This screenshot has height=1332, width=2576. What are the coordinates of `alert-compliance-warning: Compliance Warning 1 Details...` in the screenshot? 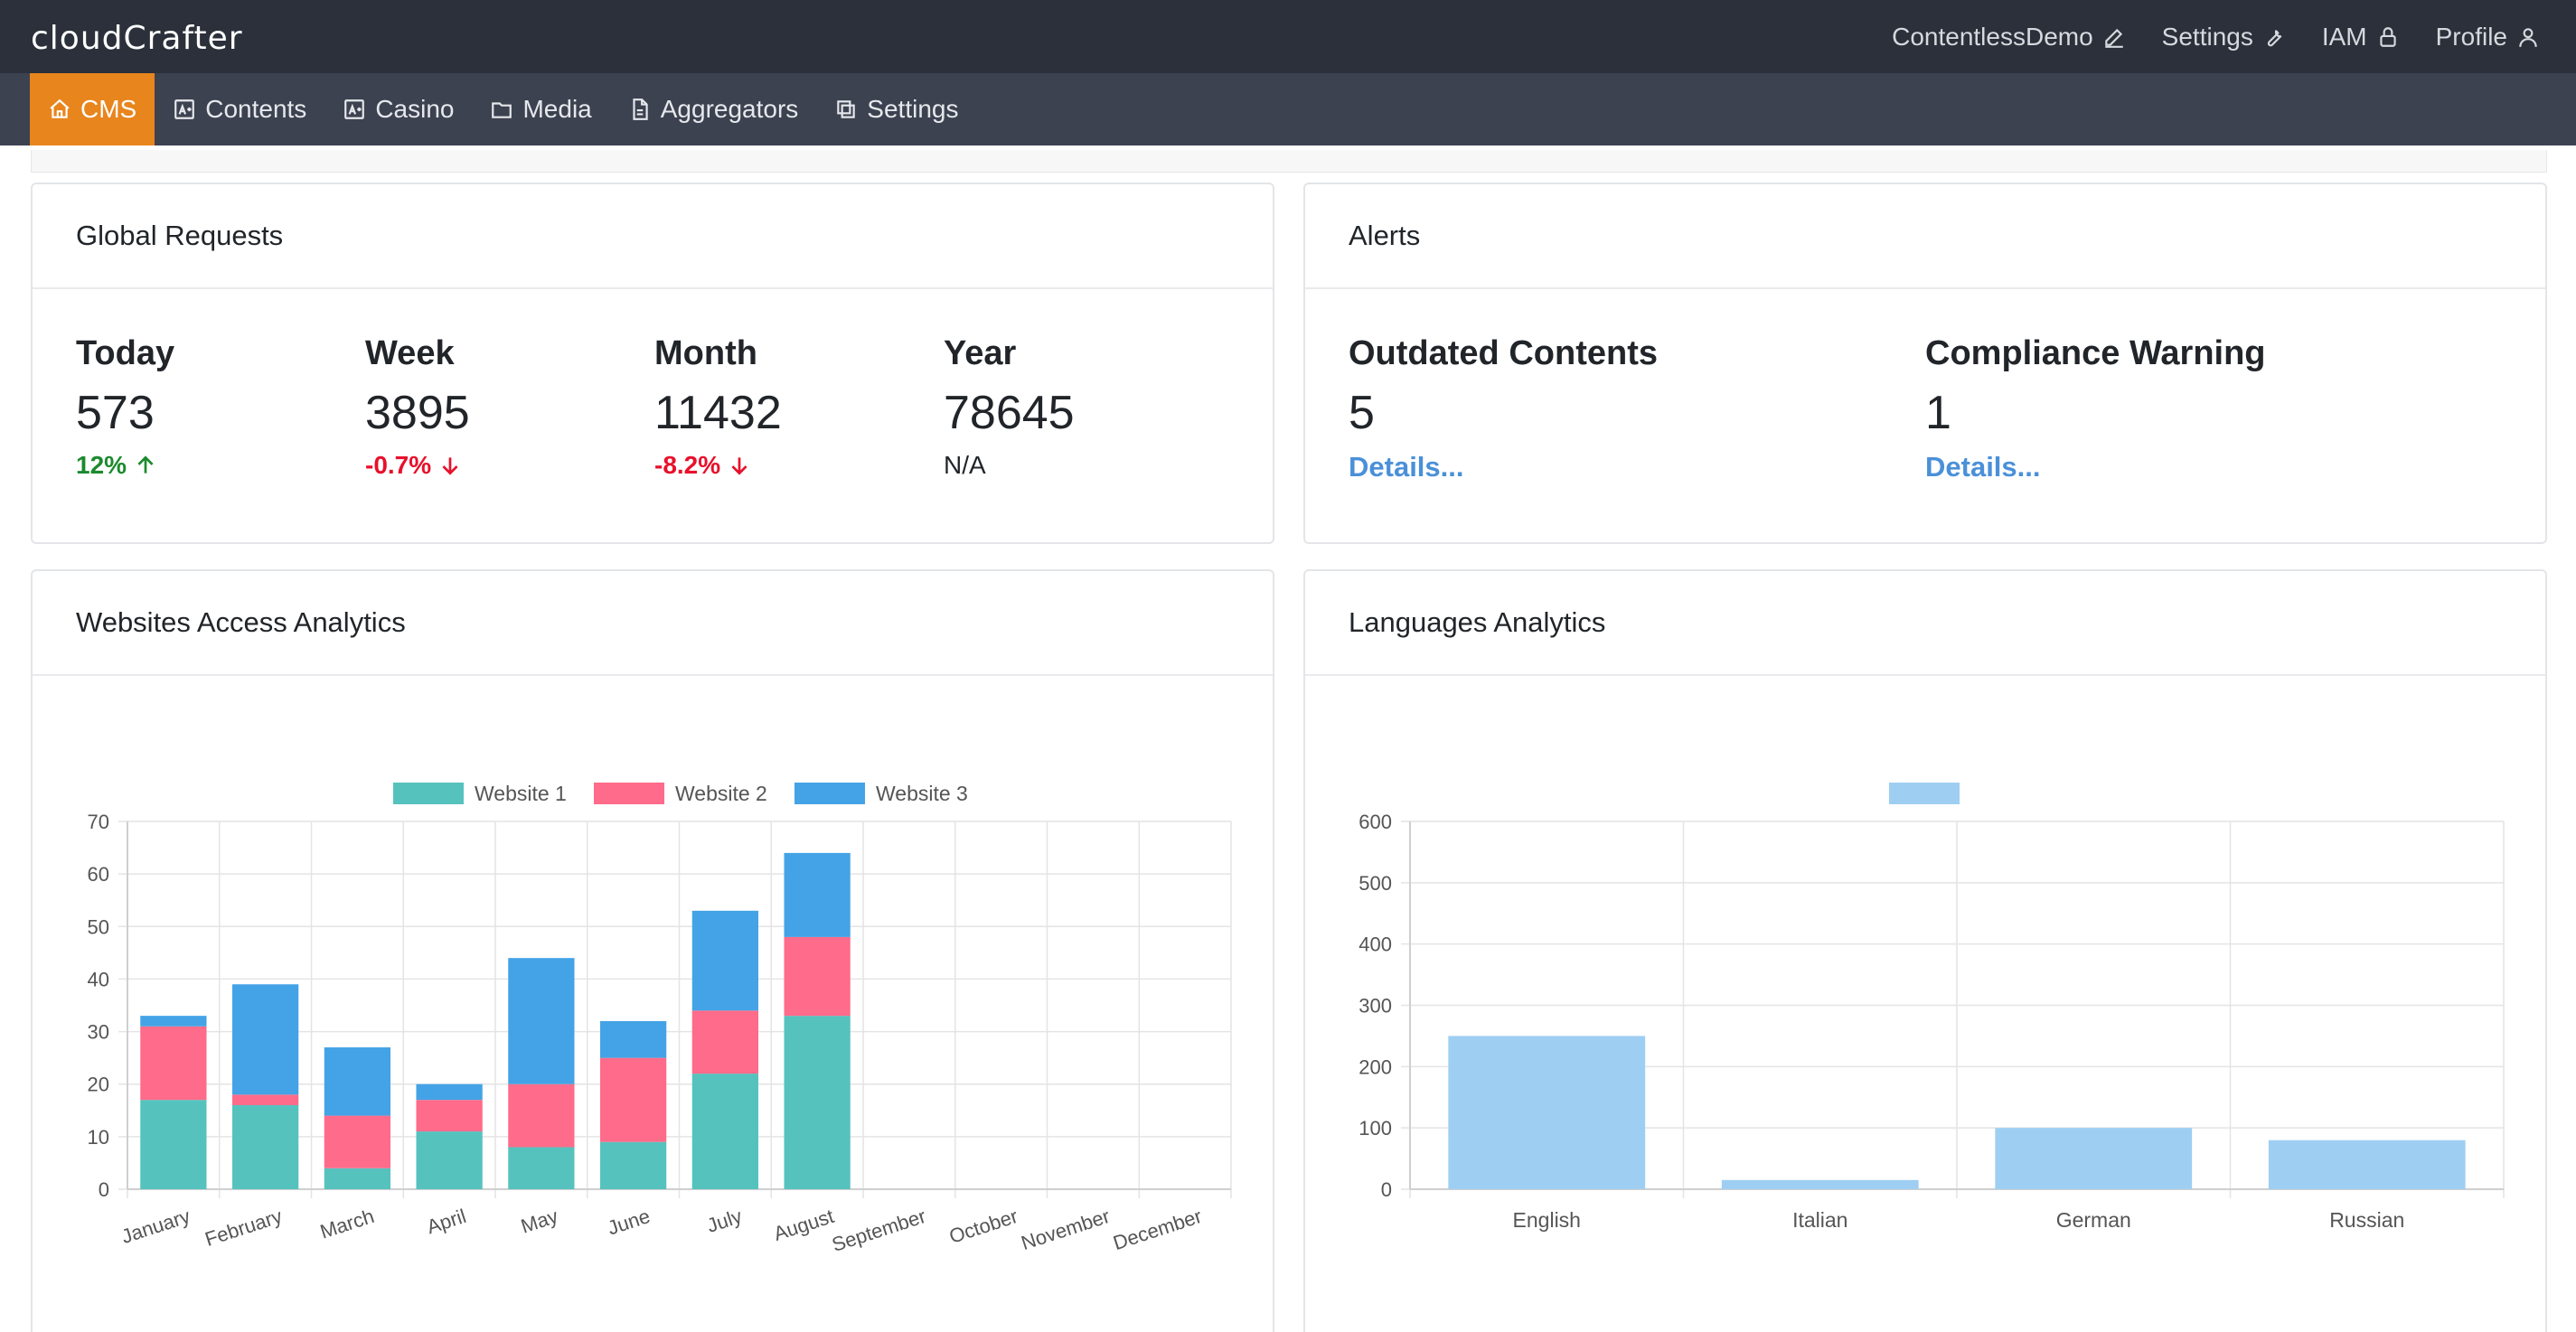 It's located at (2095, 408).